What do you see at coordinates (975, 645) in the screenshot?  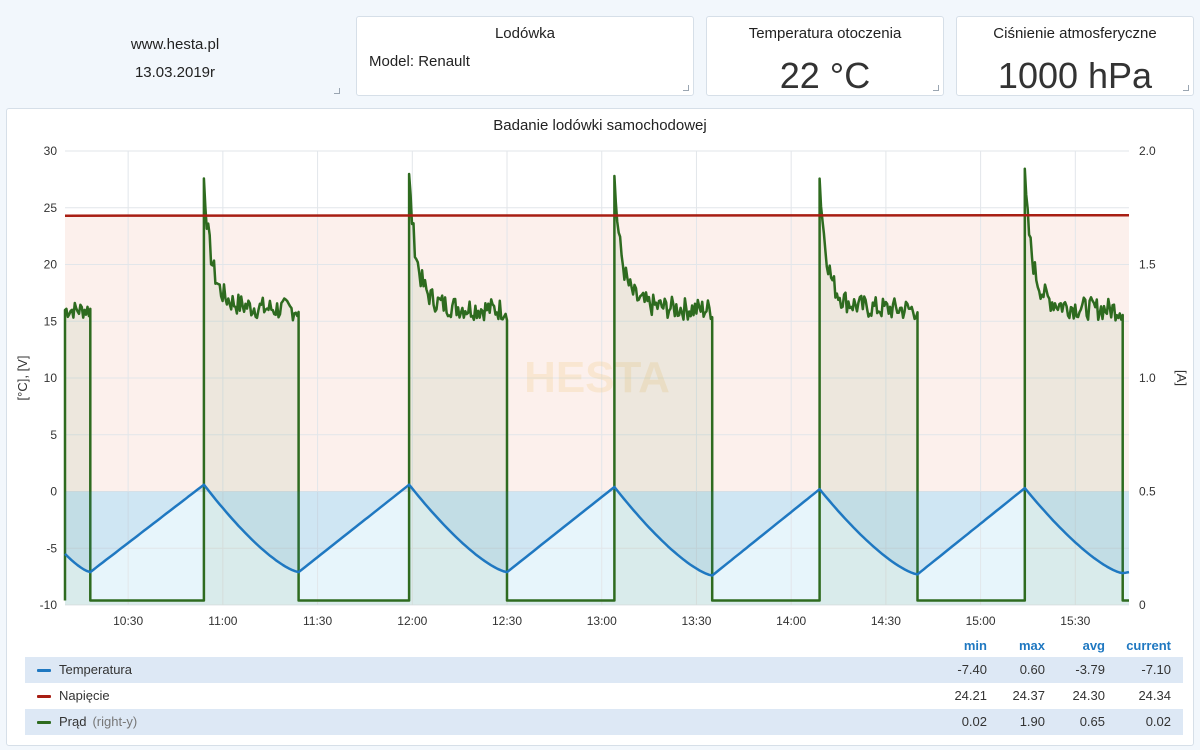 I see `legend-header-min: min` at bounding box center [975, 645].